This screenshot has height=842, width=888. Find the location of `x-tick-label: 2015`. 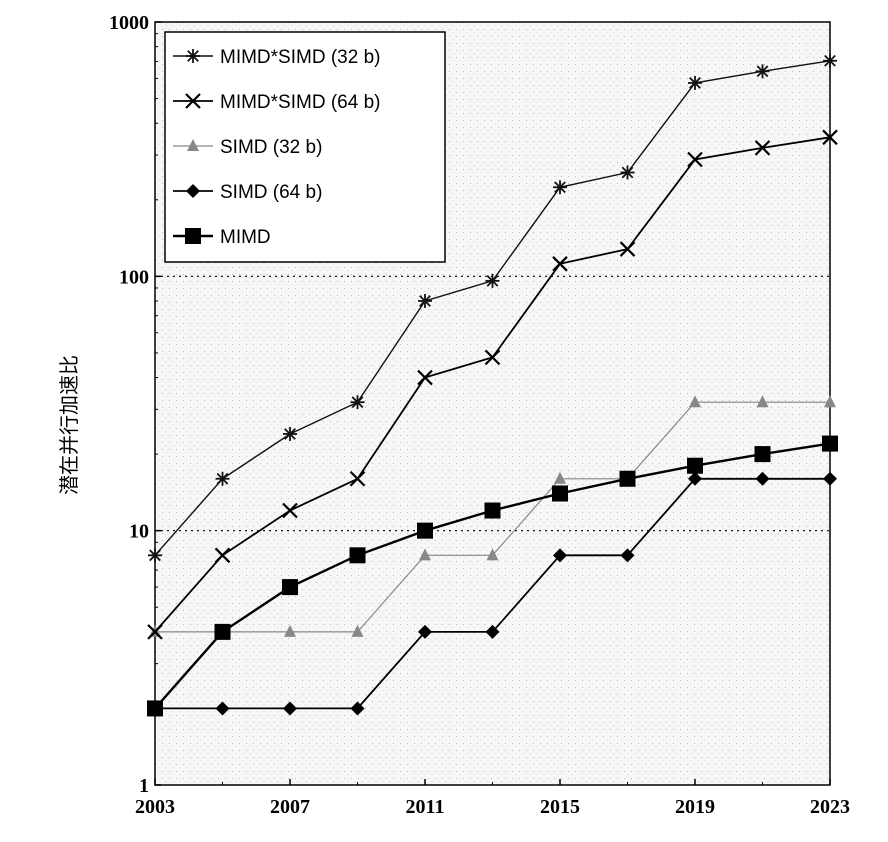

x-tick-label: 2015 is located at coordinates (560, 807).